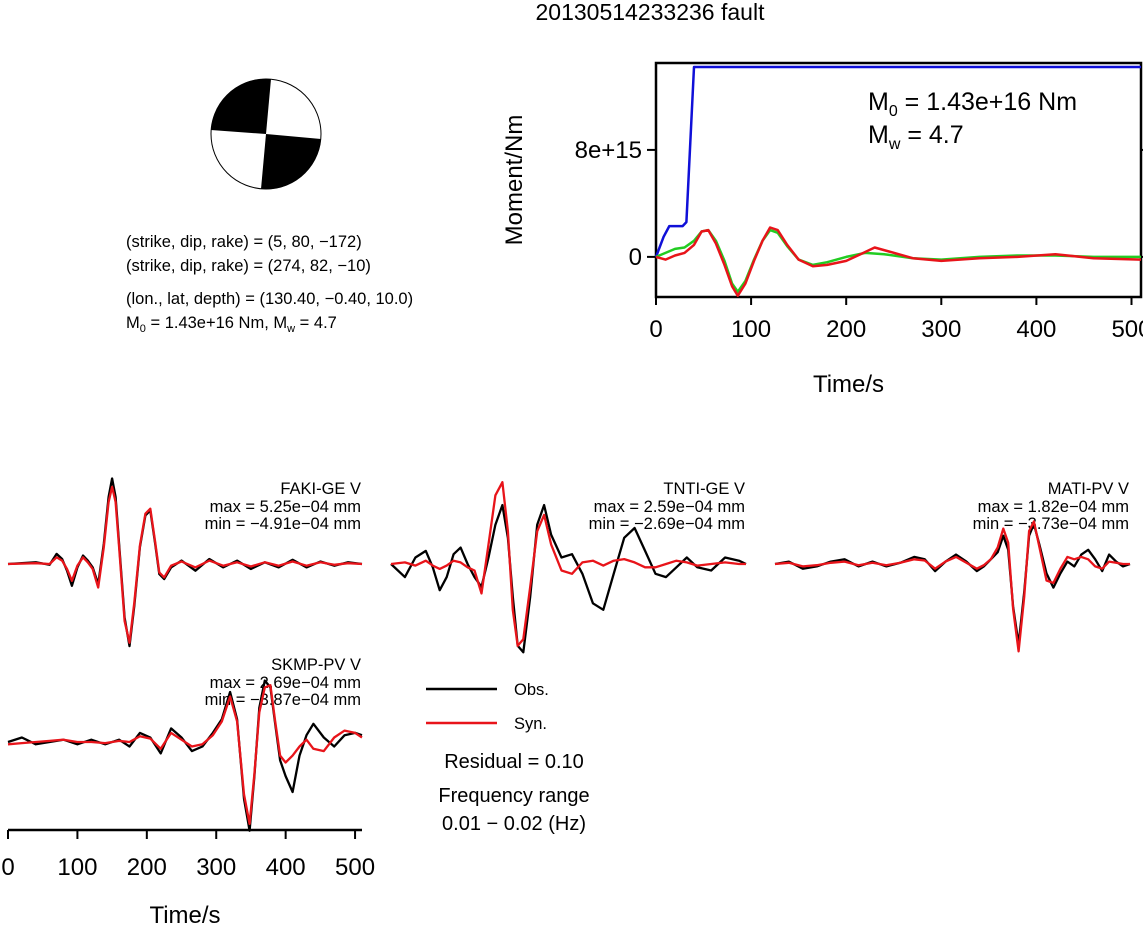 The width and height of the screenshot is (1143, 931). Describe the element at coordinates (77, 867) in the screenshot. I see `station-xtick-label: 100` at that location.